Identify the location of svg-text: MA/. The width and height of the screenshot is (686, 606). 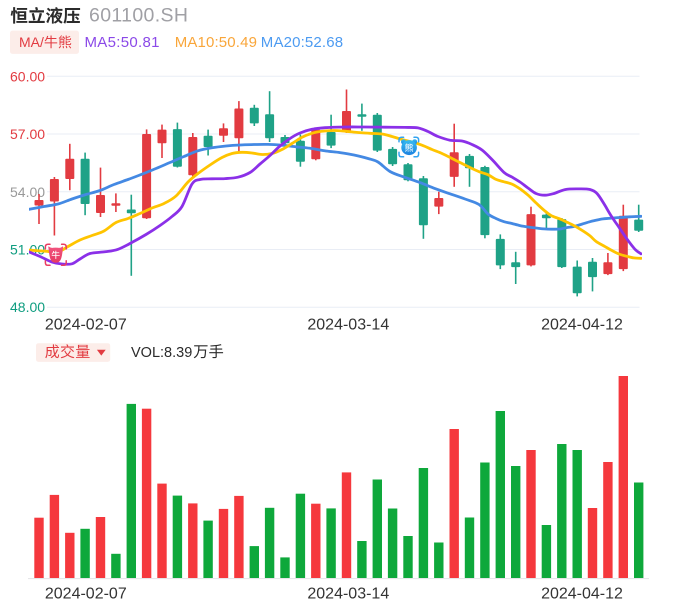
(31, 42).